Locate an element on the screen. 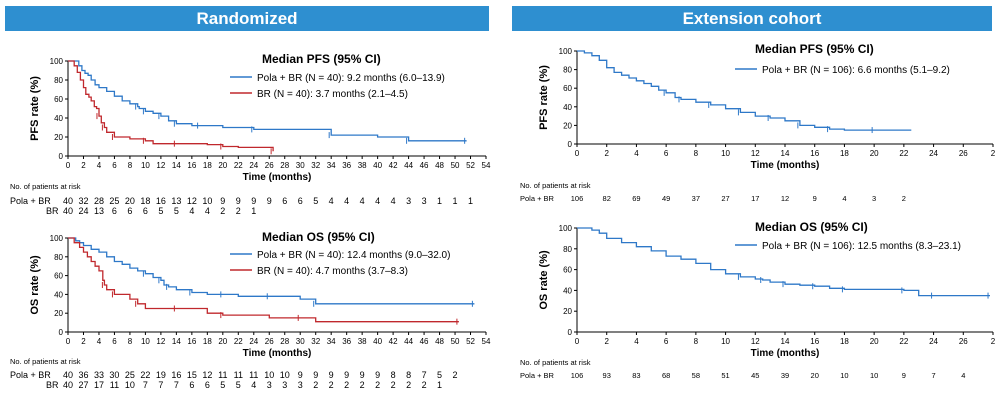  at-risk-count: 82 is located at coordinates (607, 198).